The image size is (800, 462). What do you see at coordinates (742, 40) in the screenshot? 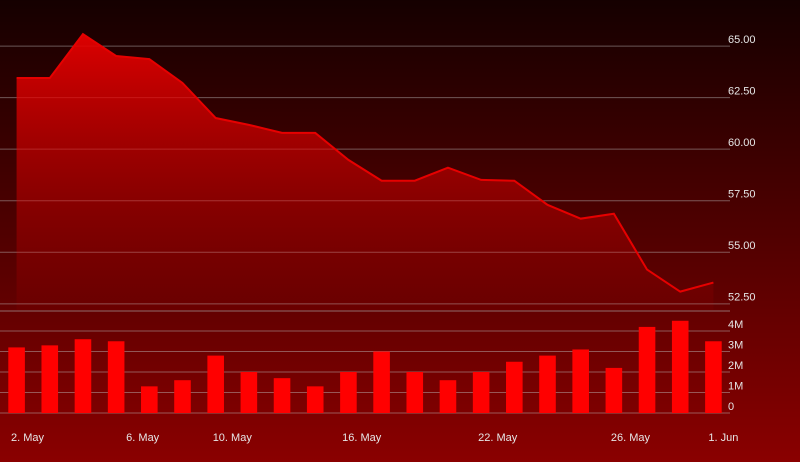
I see `y-tick-label: 65.00` at bounding box center [742, 40].